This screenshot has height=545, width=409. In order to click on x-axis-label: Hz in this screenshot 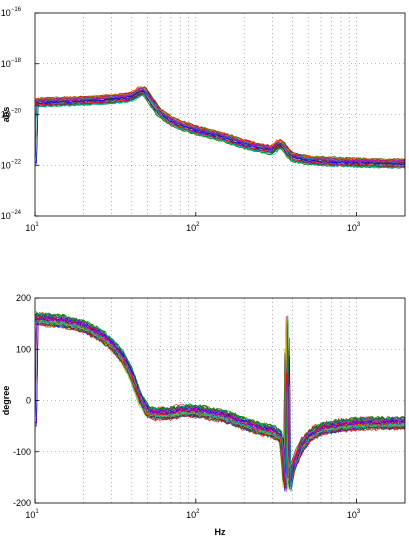, I will do `click(220, 532)`.